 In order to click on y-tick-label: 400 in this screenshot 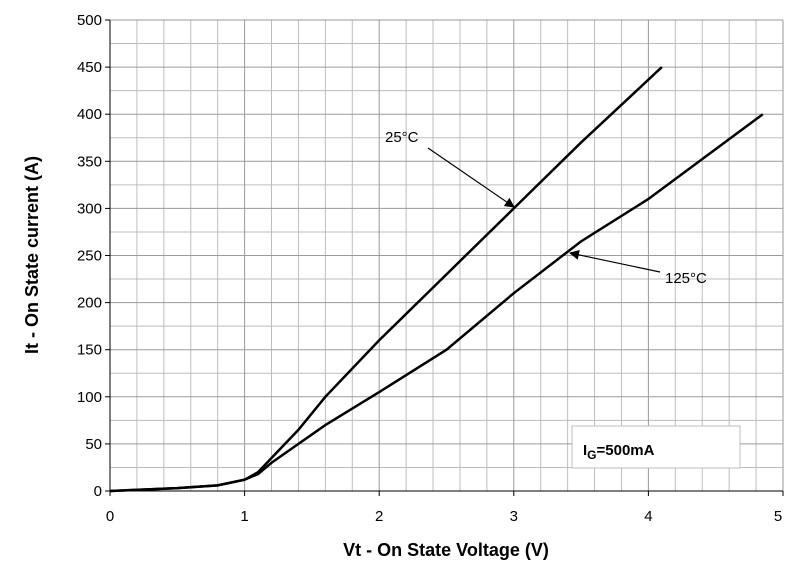, I will do `click(89, 114)`.